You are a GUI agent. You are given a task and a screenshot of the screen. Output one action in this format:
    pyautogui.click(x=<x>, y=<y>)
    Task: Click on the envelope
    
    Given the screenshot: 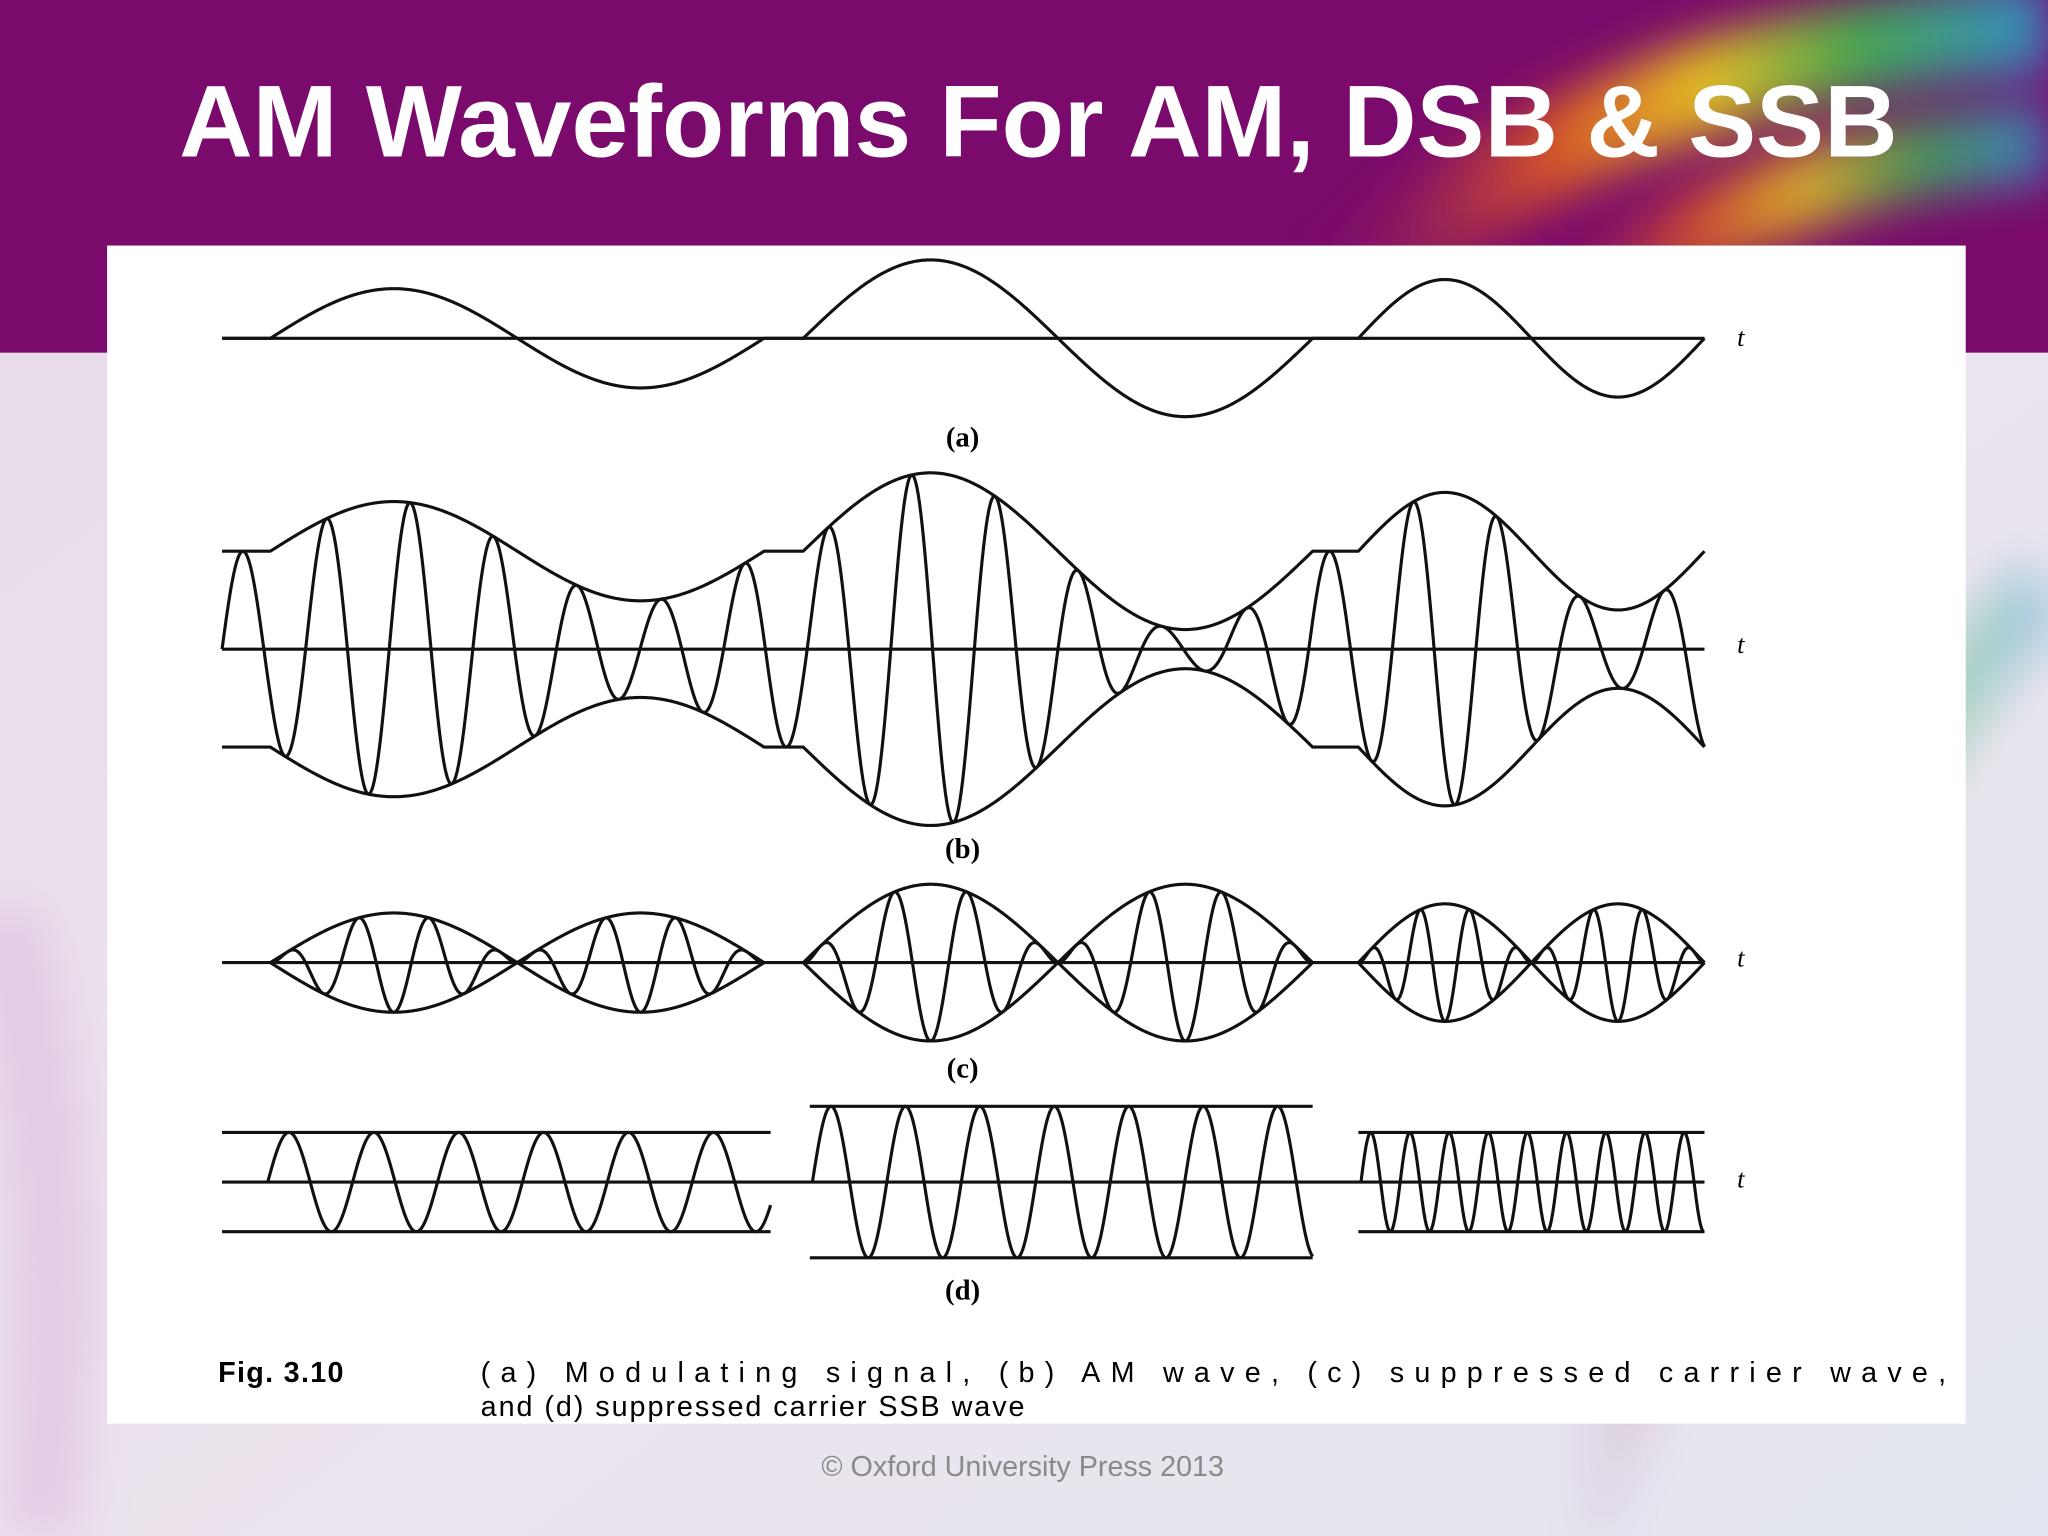 What is the action you would take?
    pyautogui.click(x=963, y=551)
    